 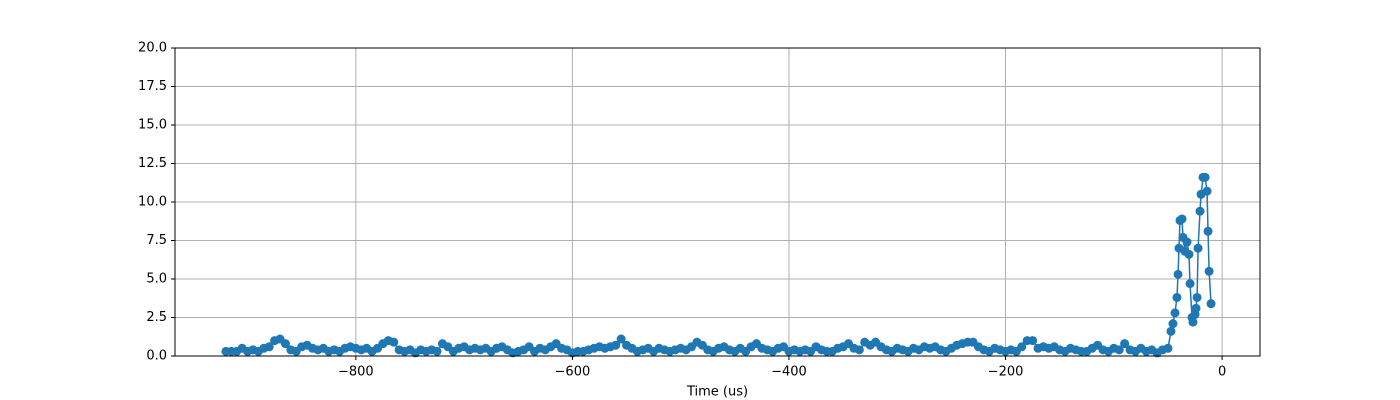 What do you see at coordinates (717, 392) in the screenshot?
I see `x-axis-label: Time (us)` at bounding box center [717, 392].